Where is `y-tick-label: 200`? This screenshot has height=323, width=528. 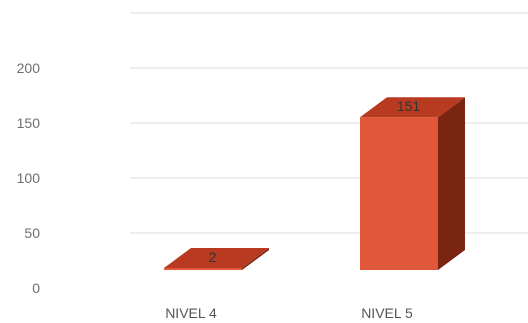 y-tick-label: 200 is located at coordinates (29, 68).